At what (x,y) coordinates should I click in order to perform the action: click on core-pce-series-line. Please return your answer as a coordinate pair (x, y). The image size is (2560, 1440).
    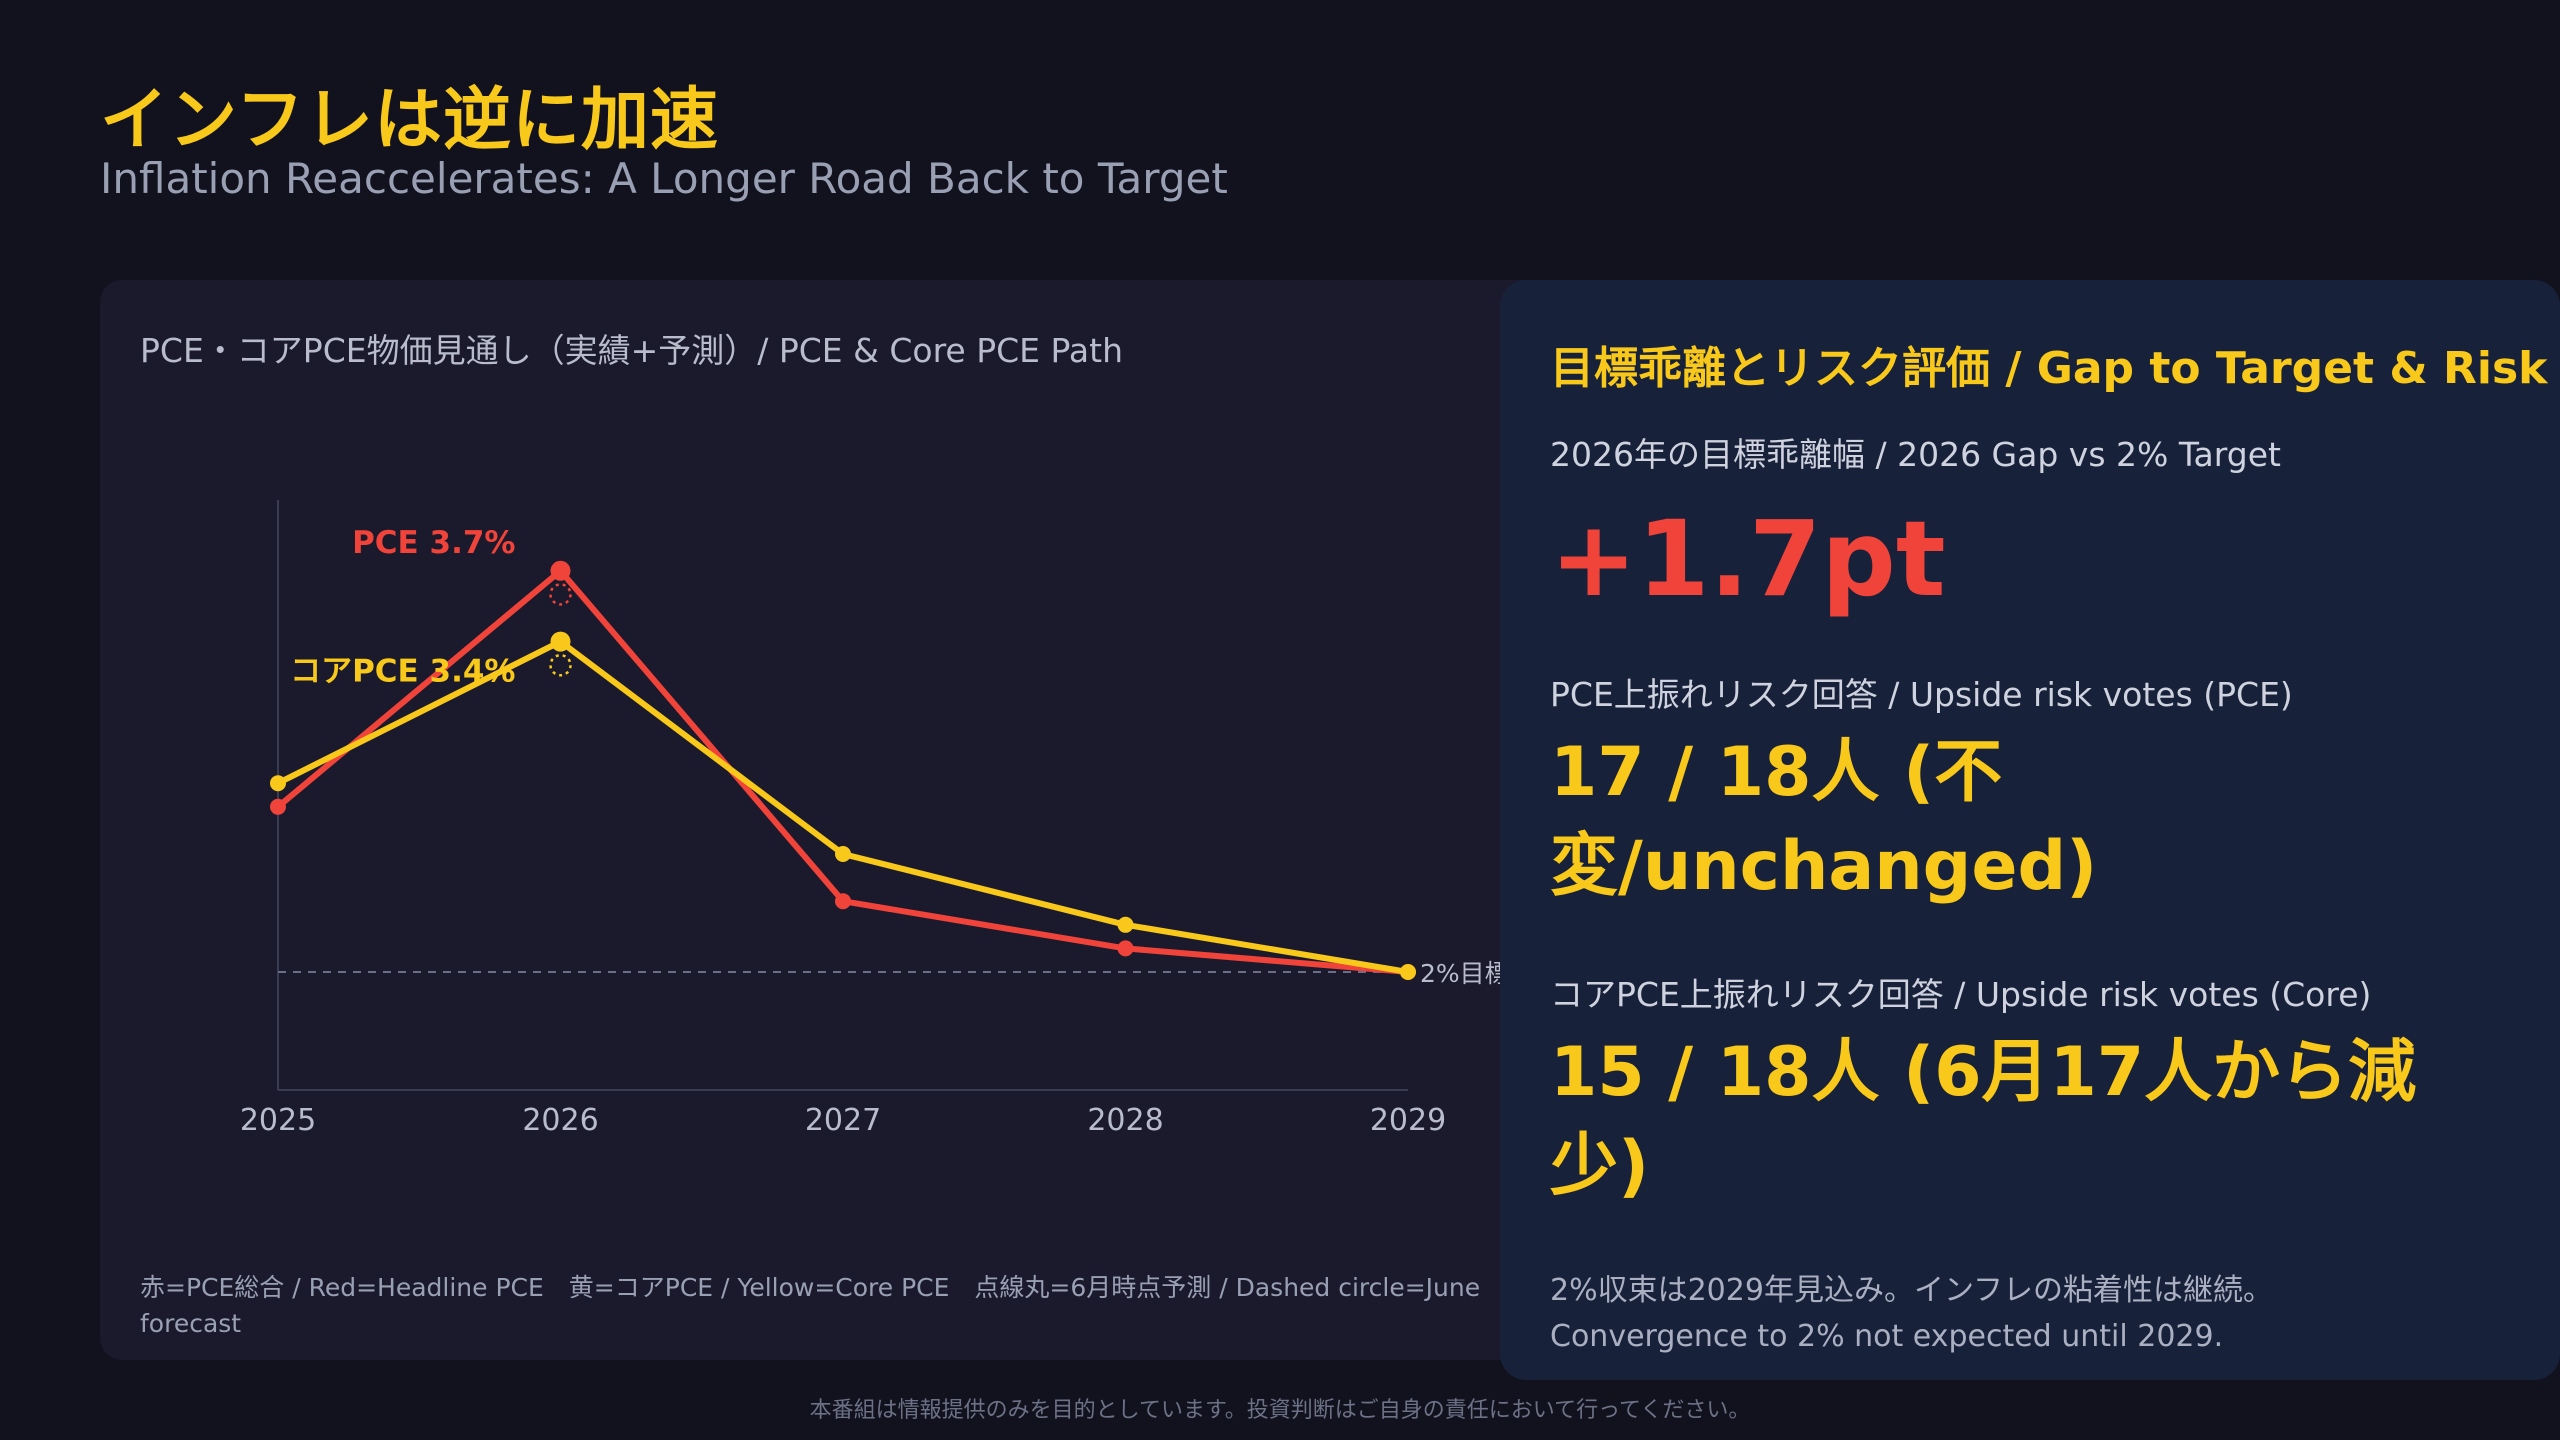
    Looking at the image, I should click on (842, 806).